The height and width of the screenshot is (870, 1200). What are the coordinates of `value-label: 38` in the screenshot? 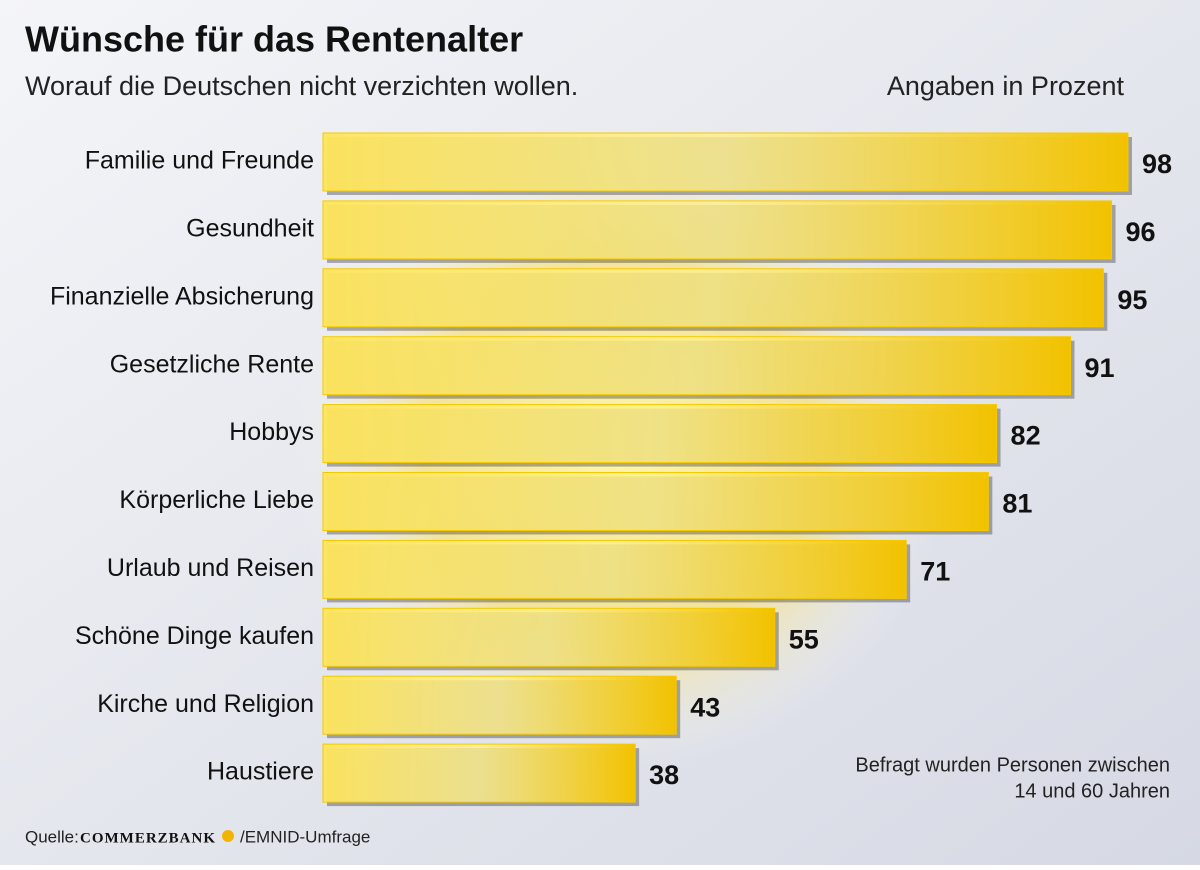 It's located at (664, 775).